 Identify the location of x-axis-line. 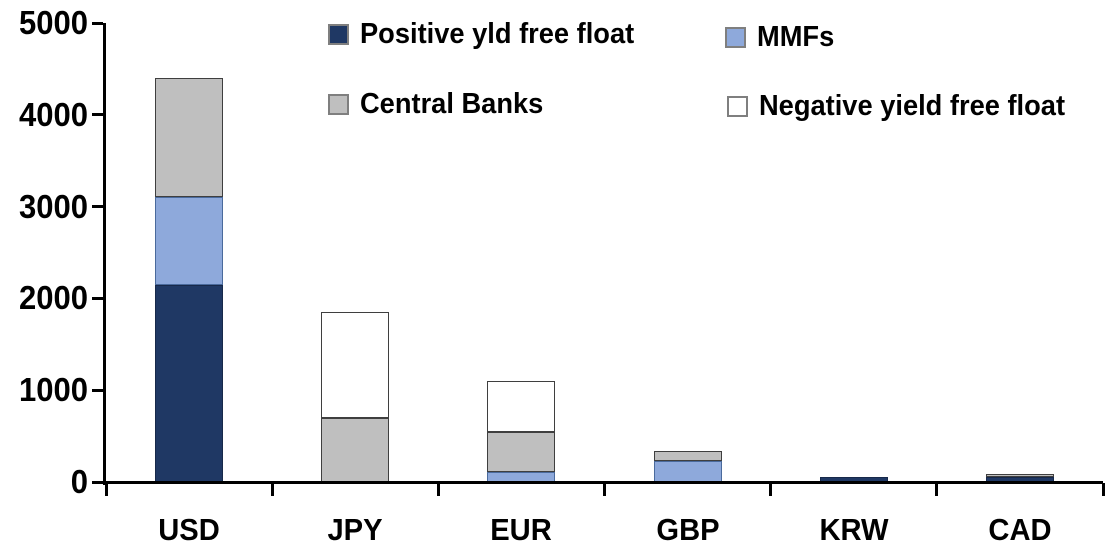
(603, 482).